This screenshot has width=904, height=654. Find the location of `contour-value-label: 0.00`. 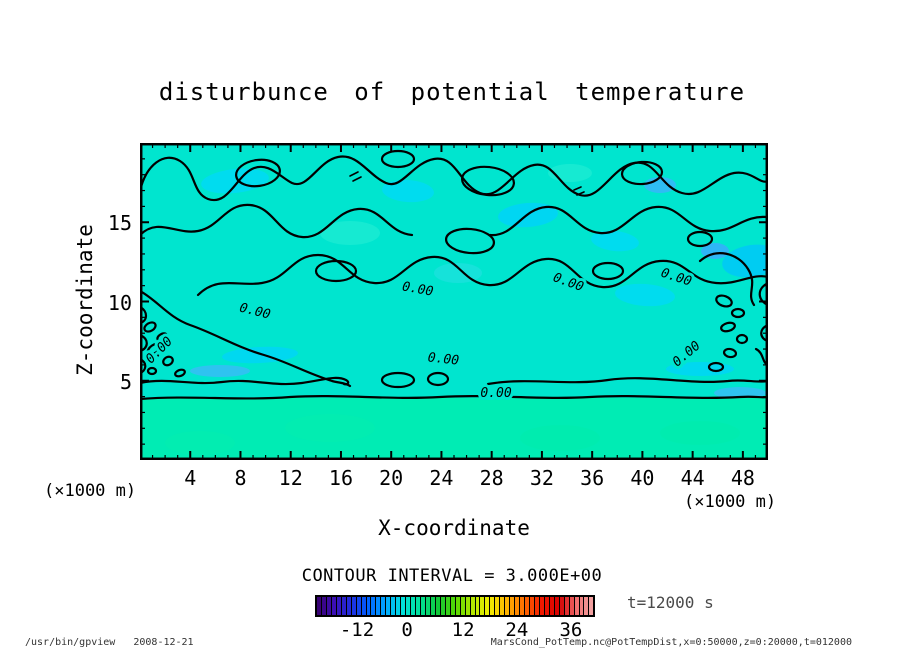

contour-value-label: 0.00 is located at coordinates (495, 393).